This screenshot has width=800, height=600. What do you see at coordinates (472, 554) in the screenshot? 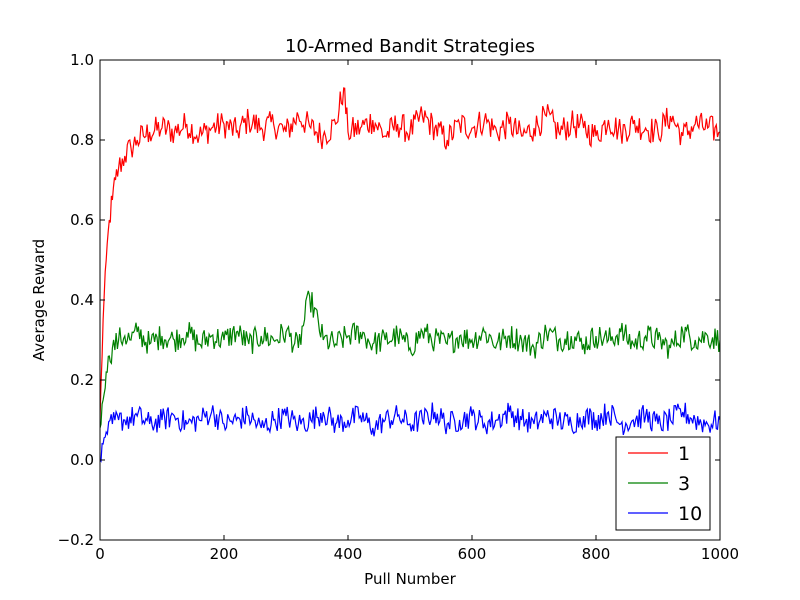
I see `x-tick-label: 600` at bounding box center [472, 554].